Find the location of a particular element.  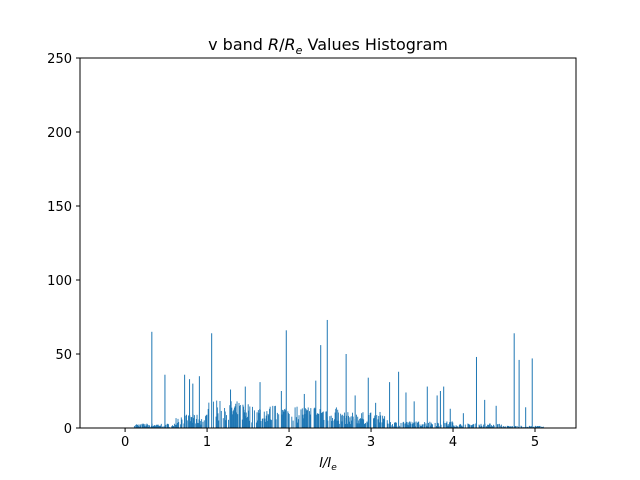

x-tick-label: 5 is located at coordinates (535, 442).